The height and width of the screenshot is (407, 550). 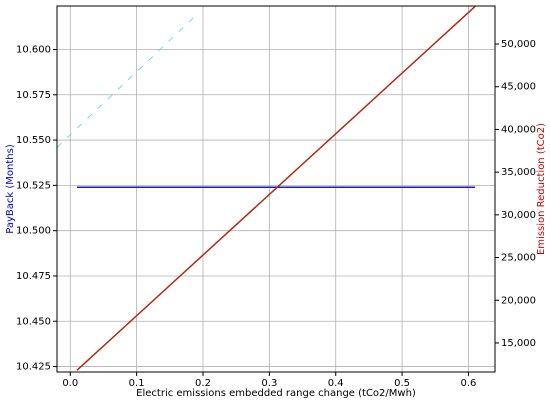 I want to click on x-tick-label: 0.6, so click(x=469, y=383).